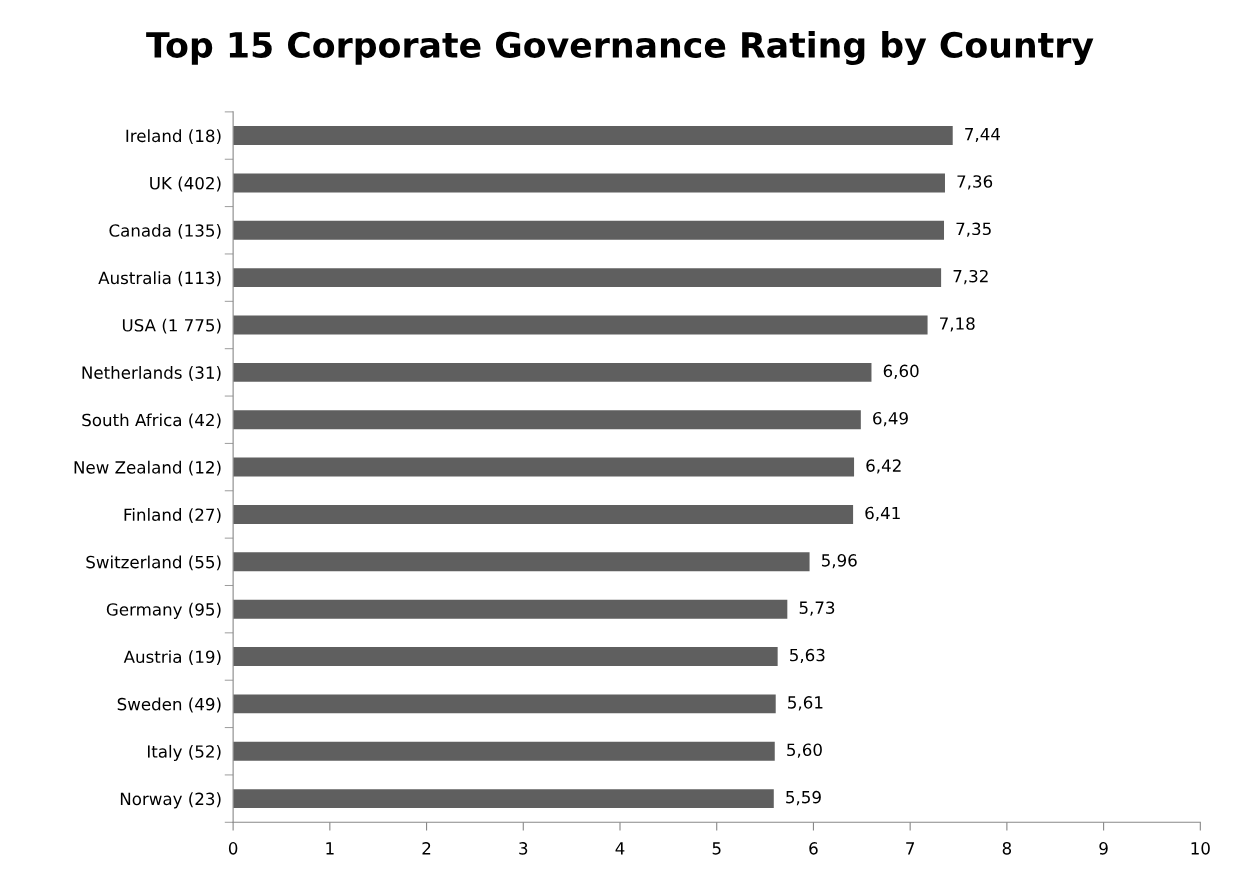 This screenshot has height=888, width=1240. What do you see at coordinates (970, 277) in the screenshot?
I see `data-label: 7,32` at bounding box center [970, 277].